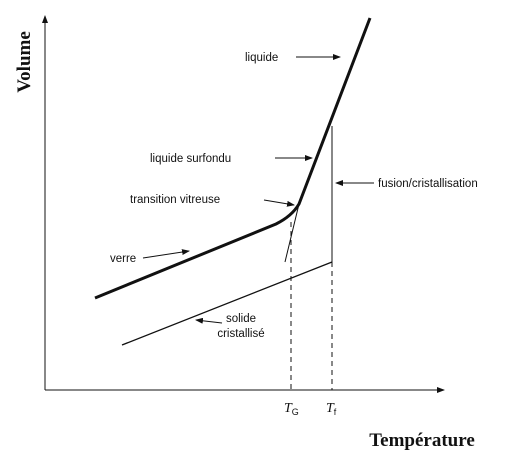 Image resolution: width=522 pixels, height=452 pixels. Describe the element at coordinates (292, 233) in the screenshot. I see `supercooled-extension` at that location.